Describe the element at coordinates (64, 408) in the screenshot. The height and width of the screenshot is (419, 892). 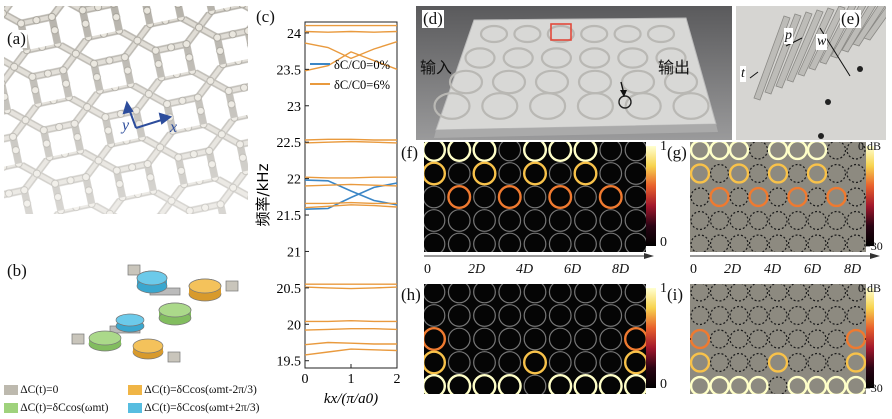
I see `legend-label: ΔC(t)=δCcos(ωmt)` at that location.